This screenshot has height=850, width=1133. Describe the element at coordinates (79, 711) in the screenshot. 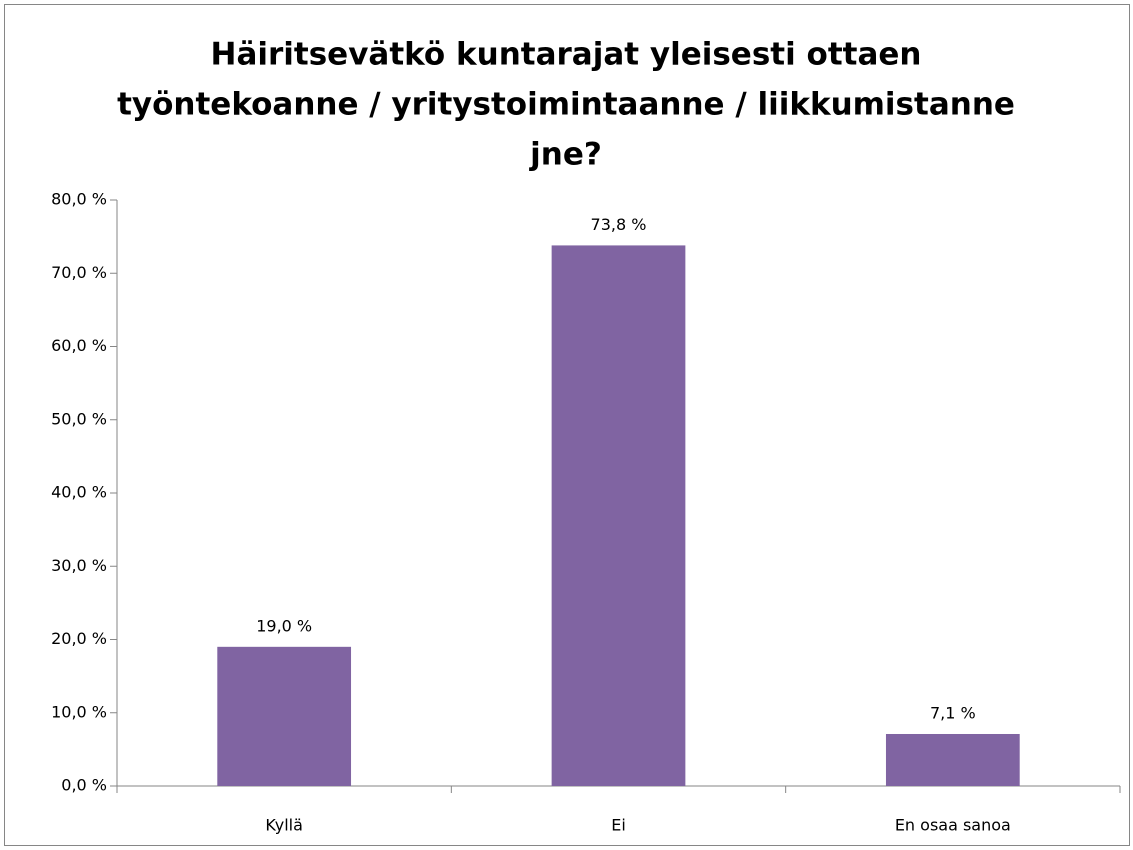

I see `y-tick-label: 10,0 %` at that location.